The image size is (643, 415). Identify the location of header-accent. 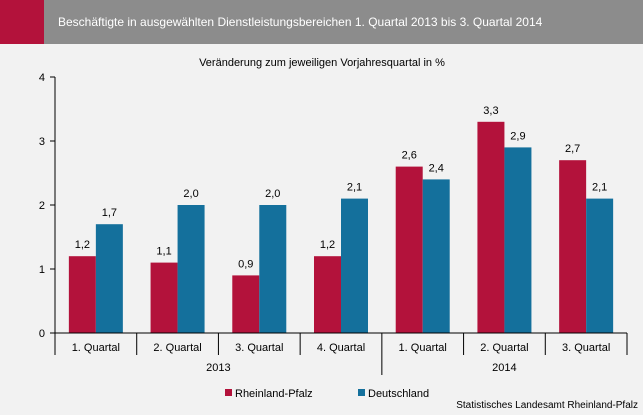
(22, 22).